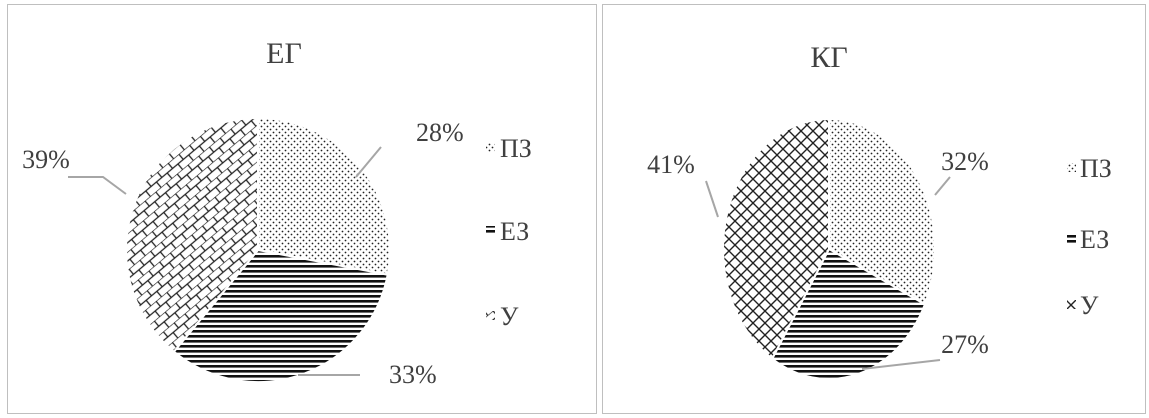  What do you see at coordinates (828, 57) in the screenshot?
I see `pie-title: КГ` at bounding box center [828, 57].